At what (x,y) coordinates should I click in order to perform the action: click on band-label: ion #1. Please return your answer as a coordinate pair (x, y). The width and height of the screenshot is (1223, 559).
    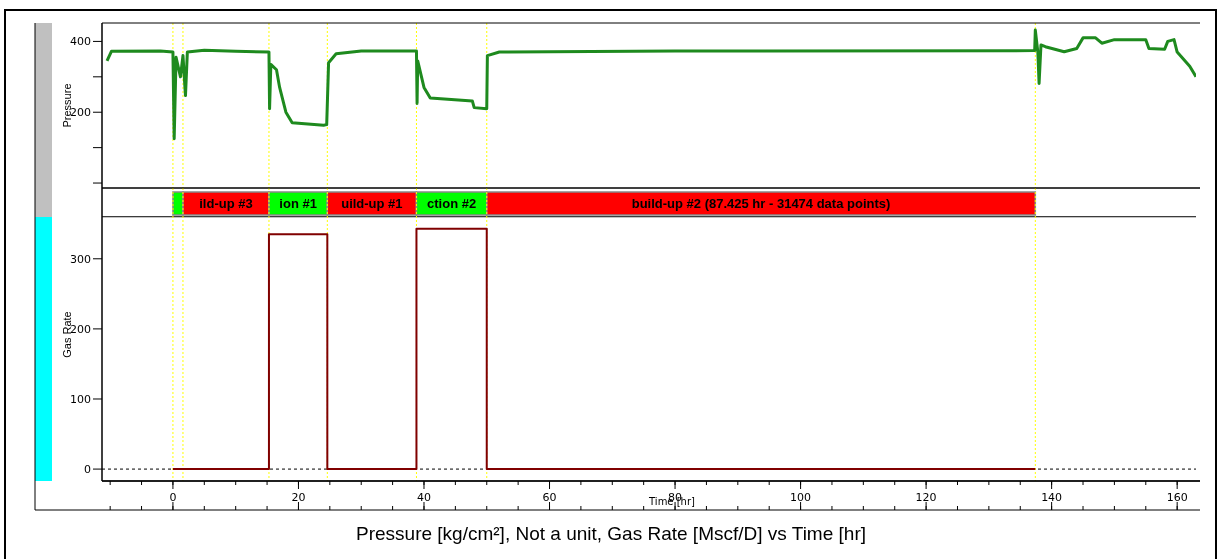
    Looking at the image, I should click on (298, 203).